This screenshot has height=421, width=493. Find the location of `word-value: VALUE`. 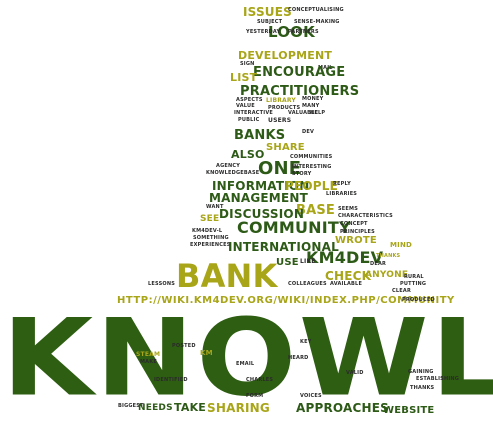

word-value: VALUE is located at coordinates (245, 106).